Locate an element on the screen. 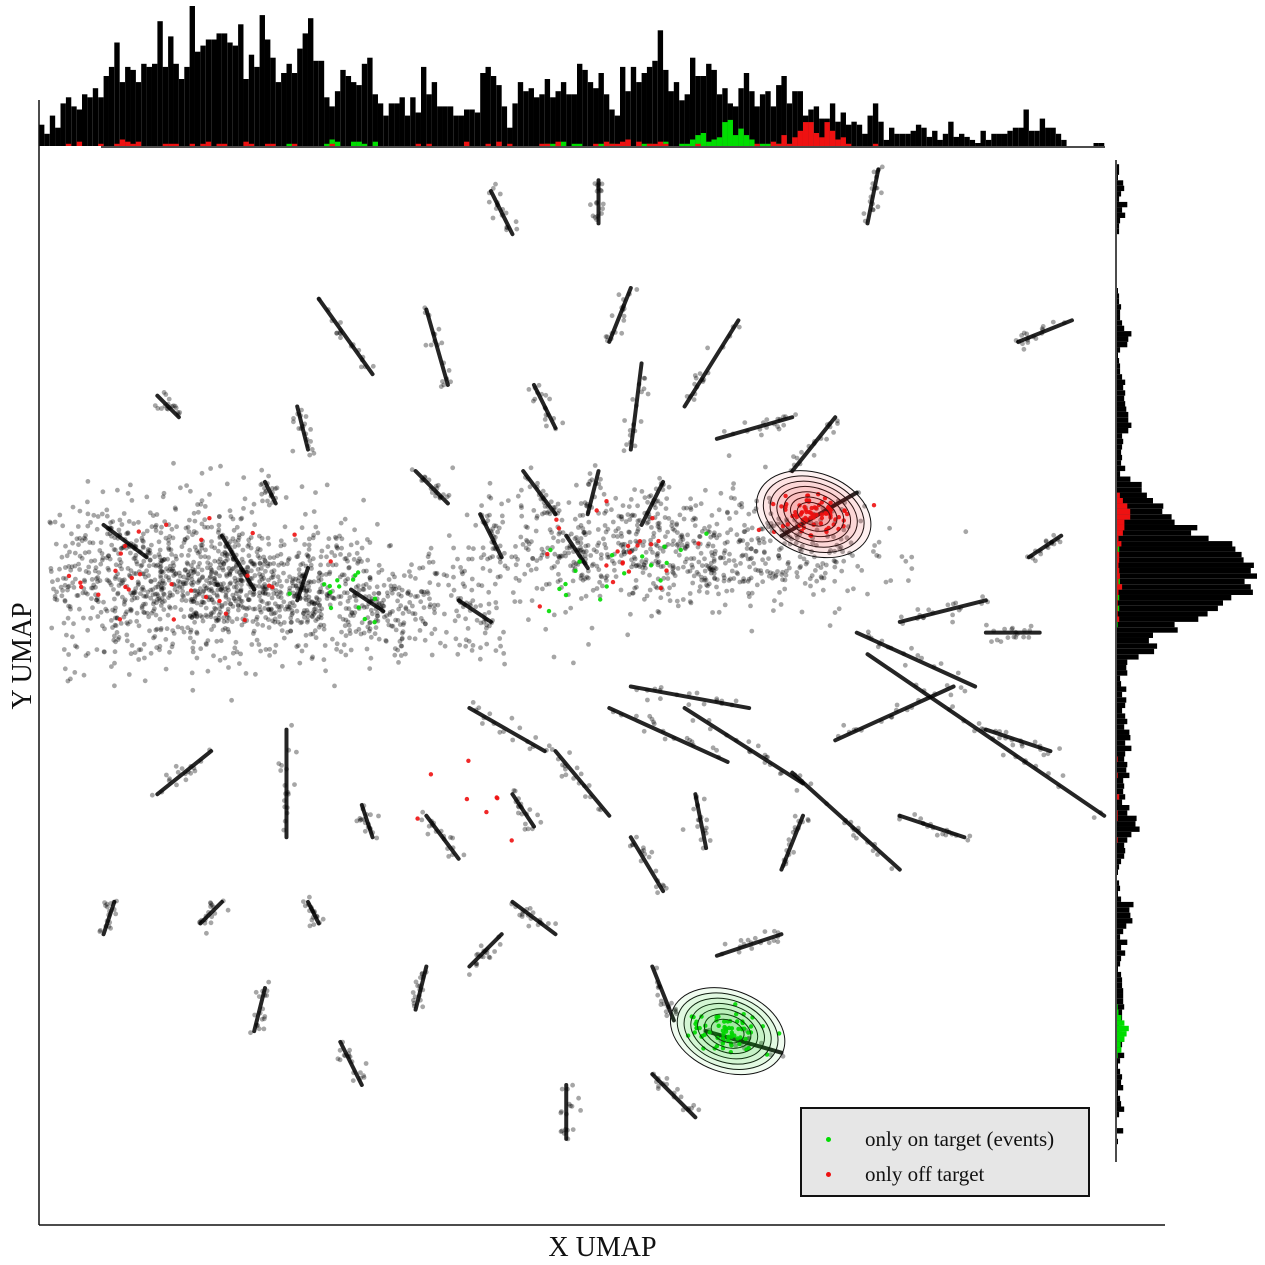 The height and width of the screenshot is (1265, 1265). background-point-1924 is located at coordinates (135, 598).